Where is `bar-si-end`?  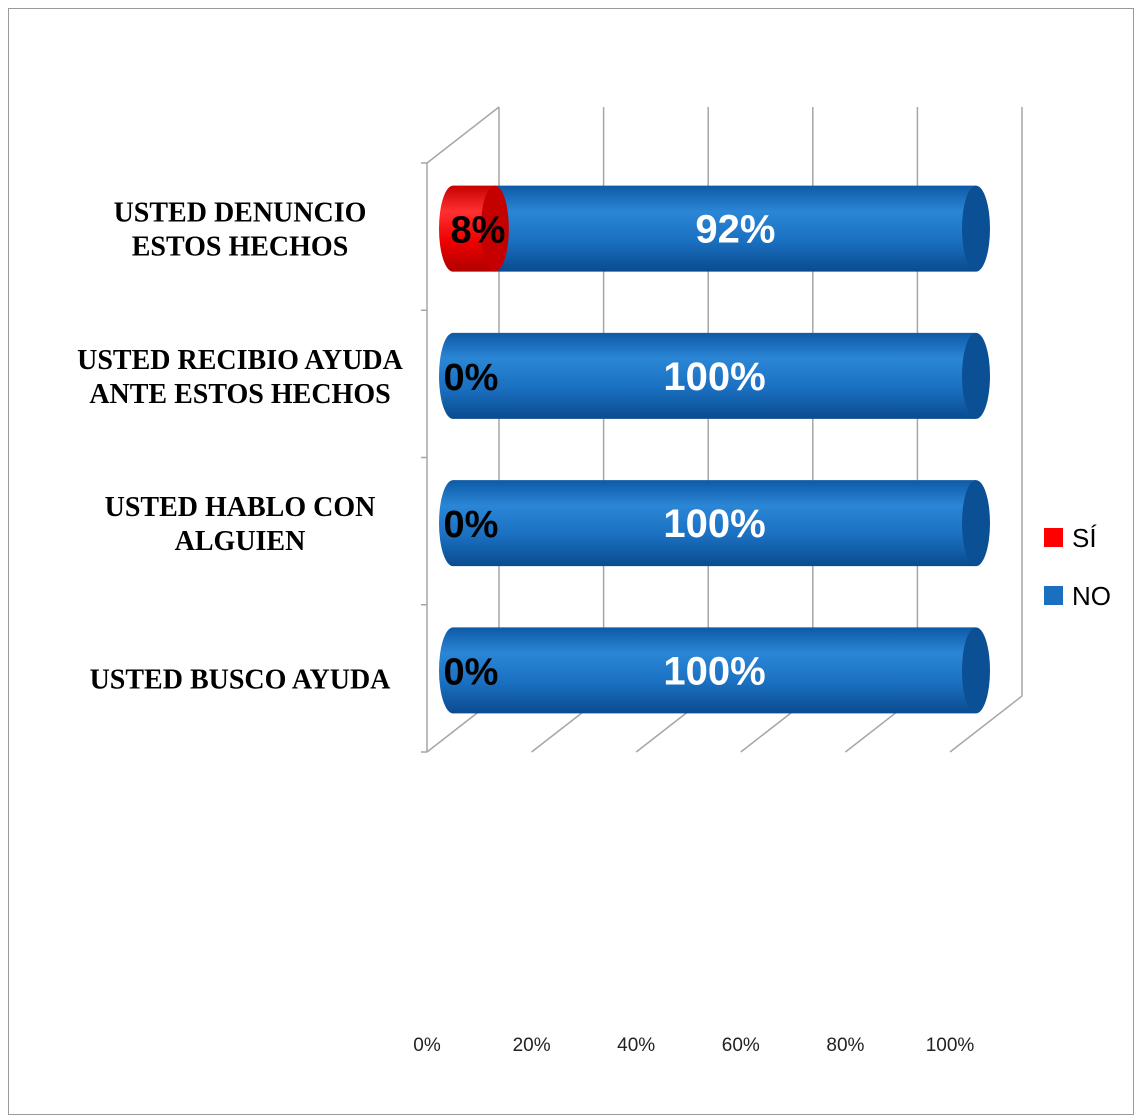 bar-si-end is located at coordinates (453, 228).